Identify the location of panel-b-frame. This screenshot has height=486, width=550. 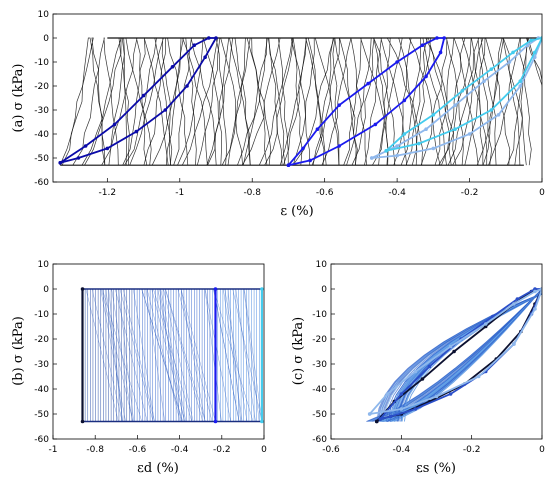
(158, 351).